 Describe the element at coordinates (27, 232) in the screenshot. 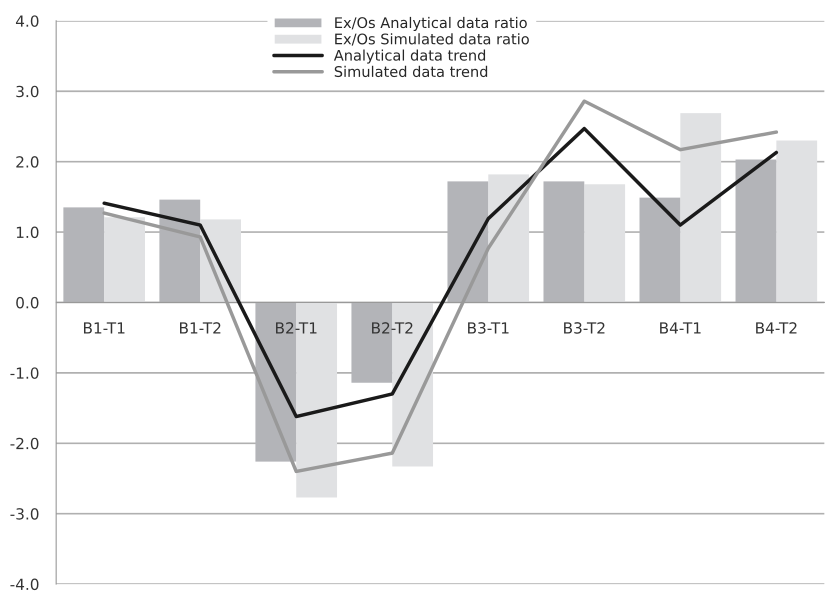

I see `y-tick-label: 1.0` at that location.